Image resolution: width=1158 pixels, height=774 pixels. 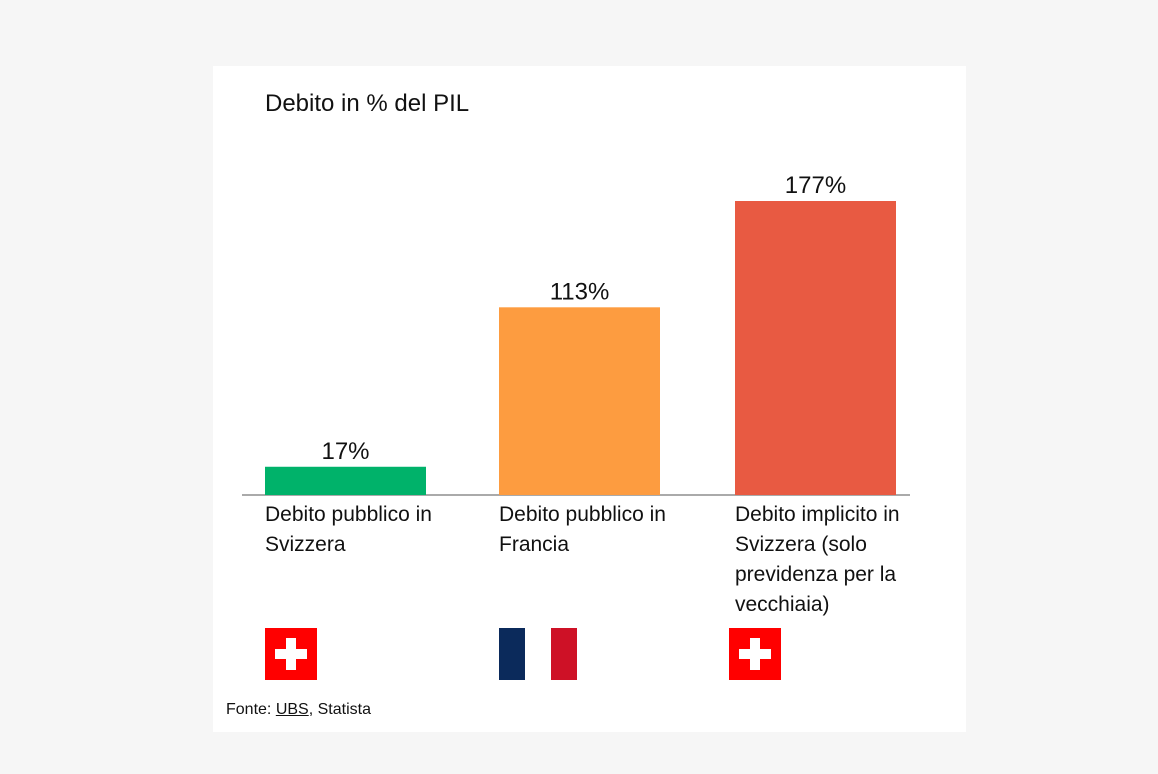 I want to click on value-label: 177%, so click(x=815, y=185).